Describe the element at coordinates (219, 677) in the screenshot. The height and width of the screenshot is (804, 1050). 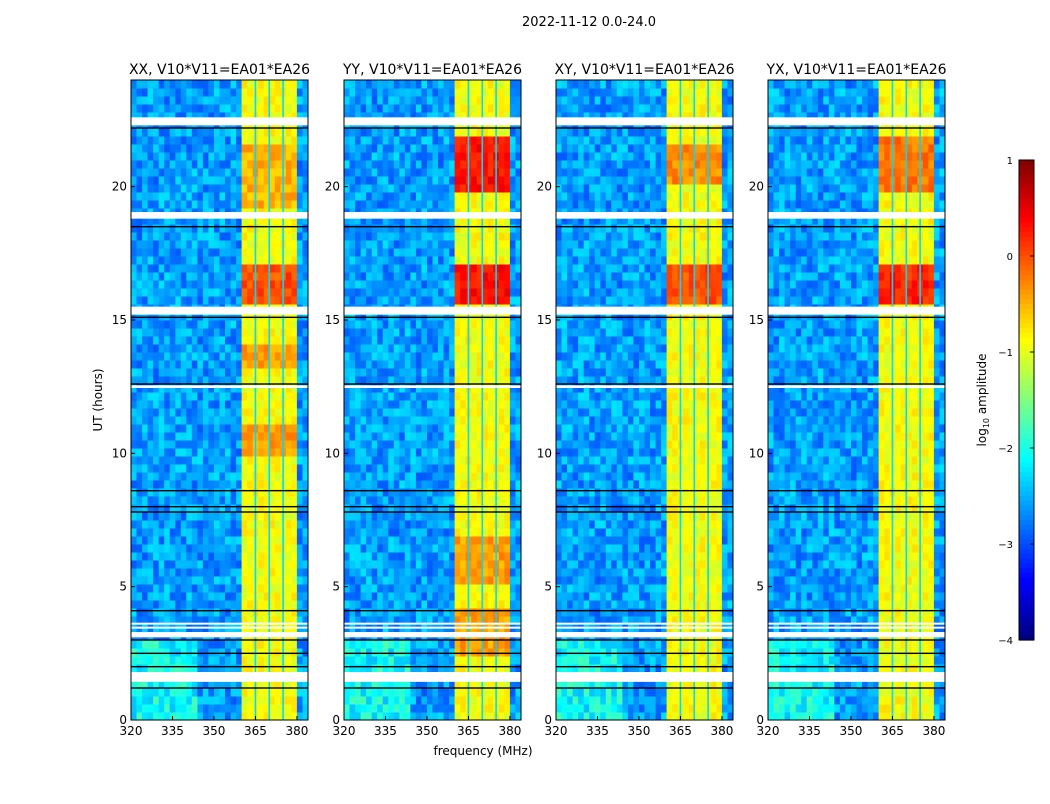
I see `flagged-range` at that location.